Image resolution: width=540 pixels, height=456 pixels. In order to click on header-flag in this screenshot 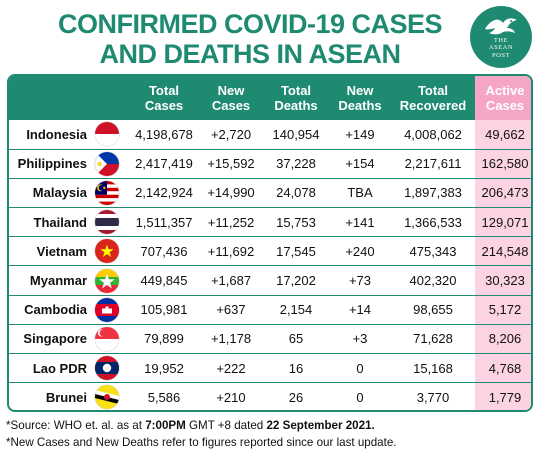, I will do `click(111, 98)`.